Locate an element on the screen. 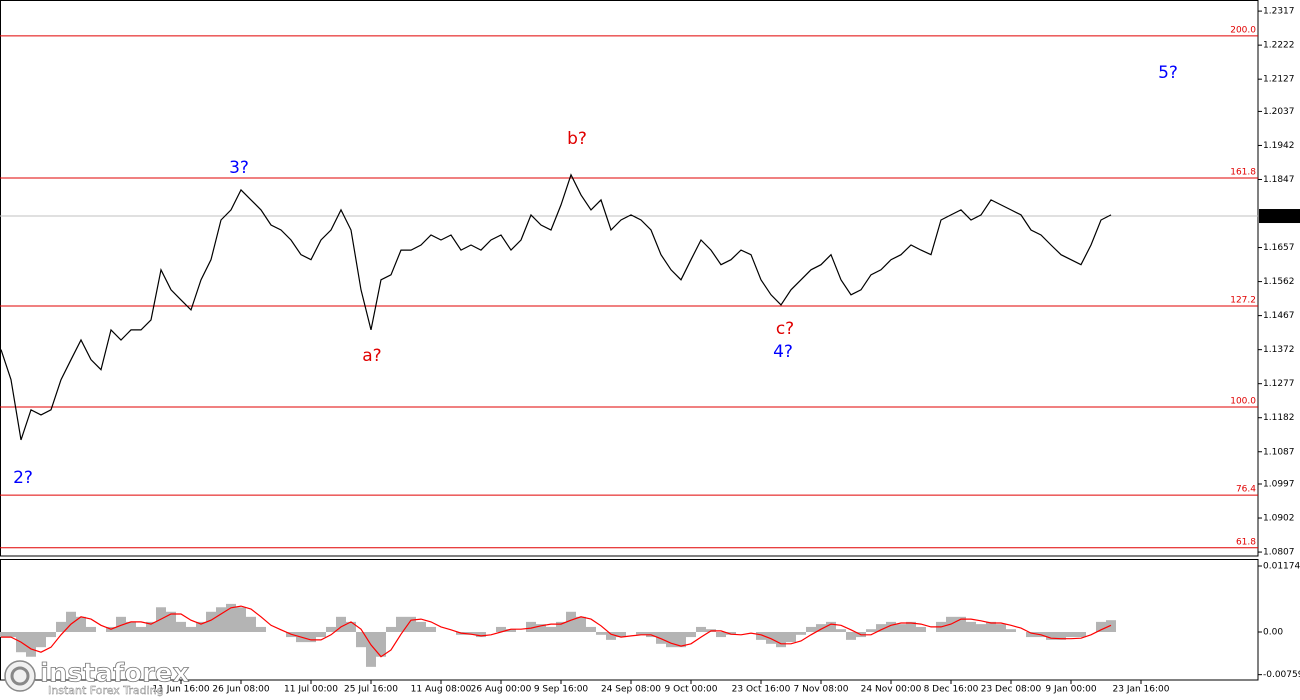 The image size is (1300, 700). x-tick-label: 23 Dec 08:00 is located at coordinates (1011, 690).